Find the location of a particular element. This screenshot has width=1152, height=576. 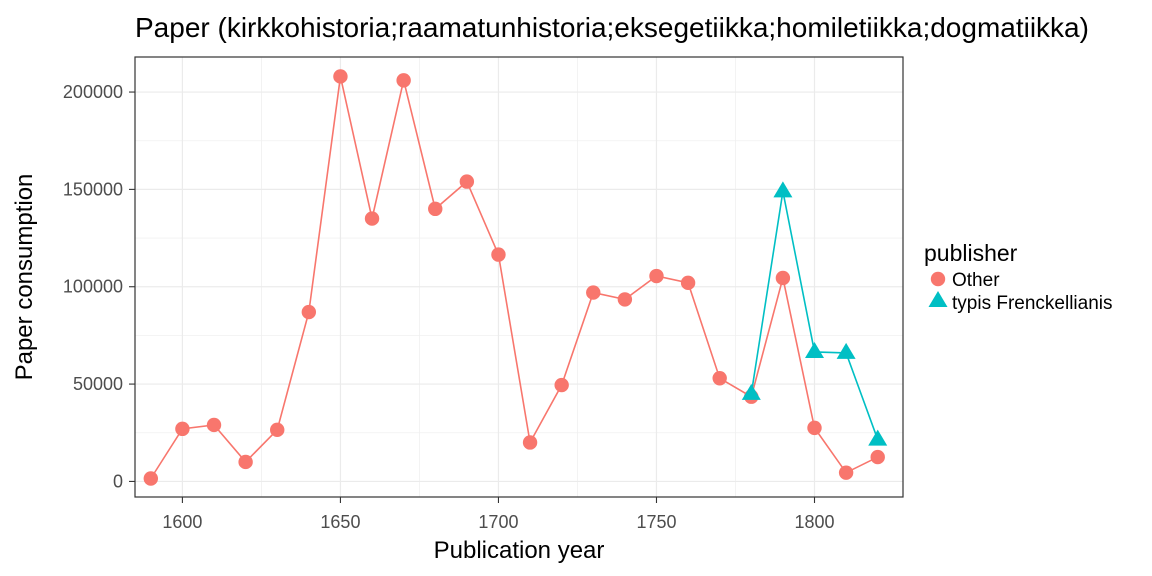

y-tick-label: 100000 is located at coordinates (93, 287).